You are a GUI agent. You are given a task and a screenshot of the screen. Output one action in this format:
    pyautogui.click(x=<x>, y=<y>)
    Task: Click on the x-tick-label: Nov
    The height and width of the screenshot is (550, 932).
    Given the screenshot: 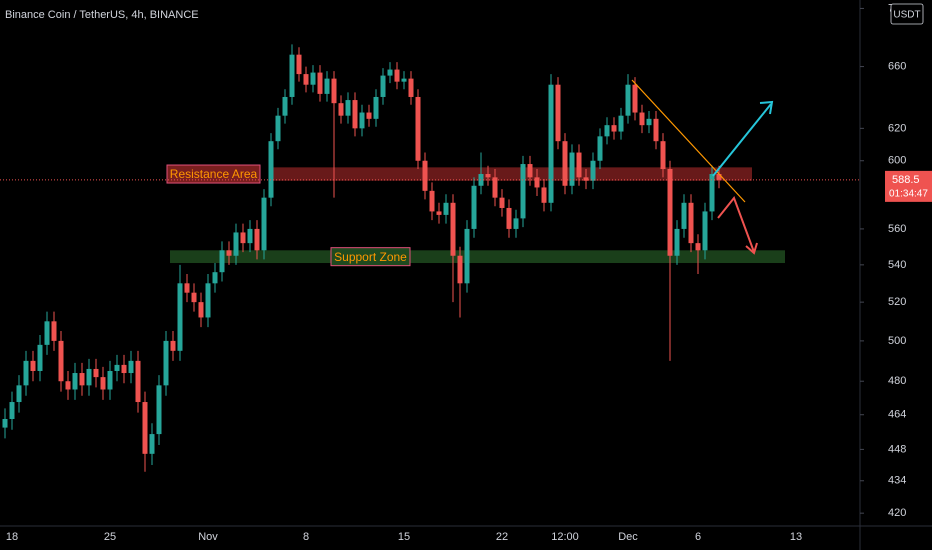 What is the action you would take?
    pyautogui.click(x=208, y=537)
    